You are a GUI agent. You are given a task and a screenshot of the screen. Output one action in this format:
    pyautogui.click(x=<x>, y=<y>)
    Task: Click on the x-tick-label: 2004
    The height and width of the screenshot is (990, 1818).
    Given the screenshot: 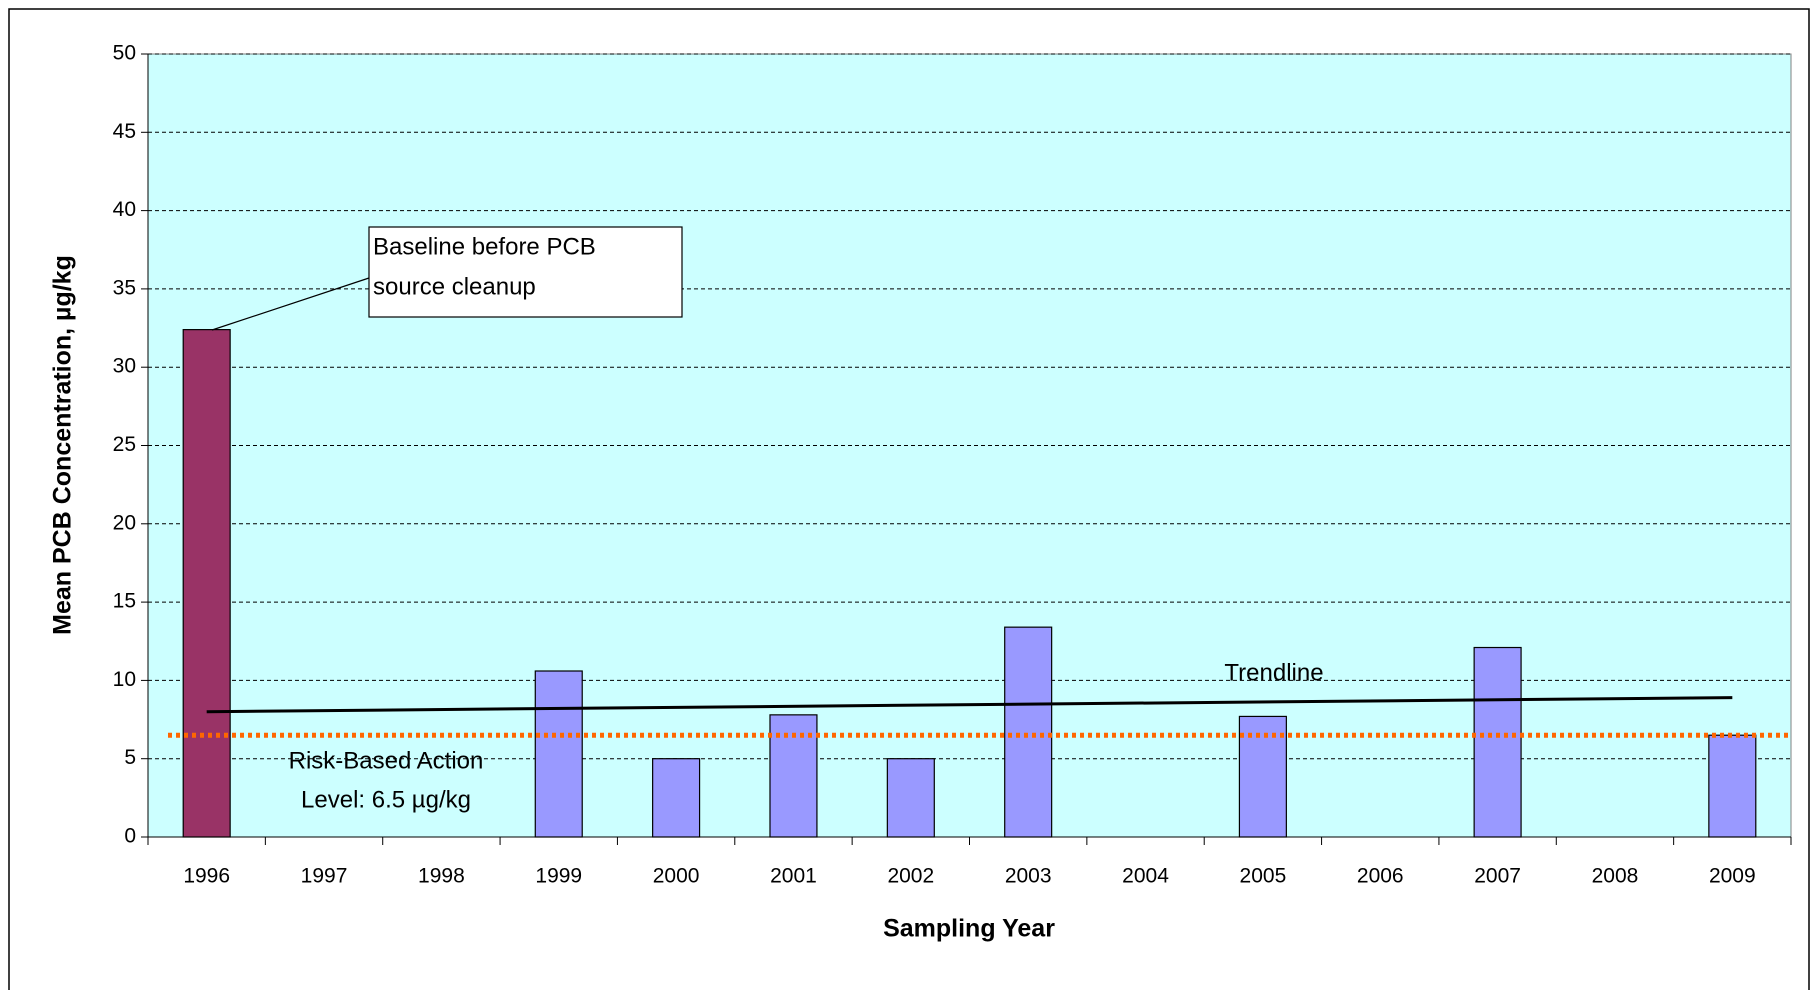 What is the action you would take?
    pyautogui.click(x=1145, y=876)
    